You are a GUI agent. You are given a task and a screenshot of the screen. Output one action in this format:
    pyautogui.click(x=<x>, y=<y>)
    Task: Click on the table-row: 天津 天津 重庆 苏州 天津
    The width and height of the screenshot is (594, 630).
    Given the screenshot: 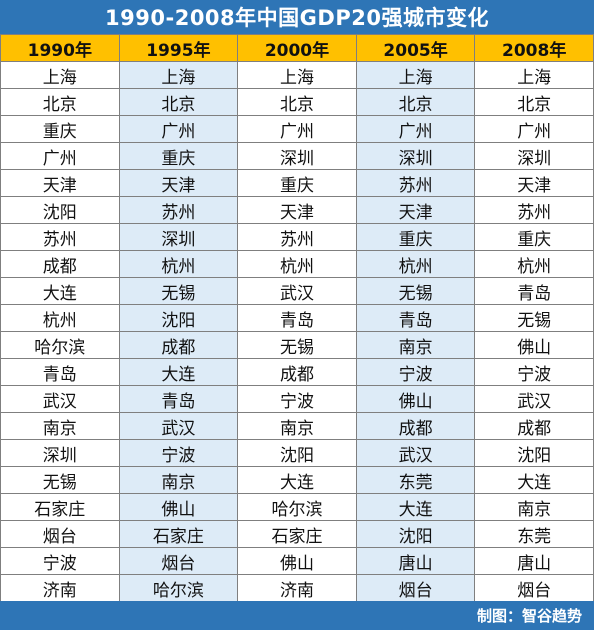 What is the action you would take?
    pyautogui.click(x=297, y=183)
    